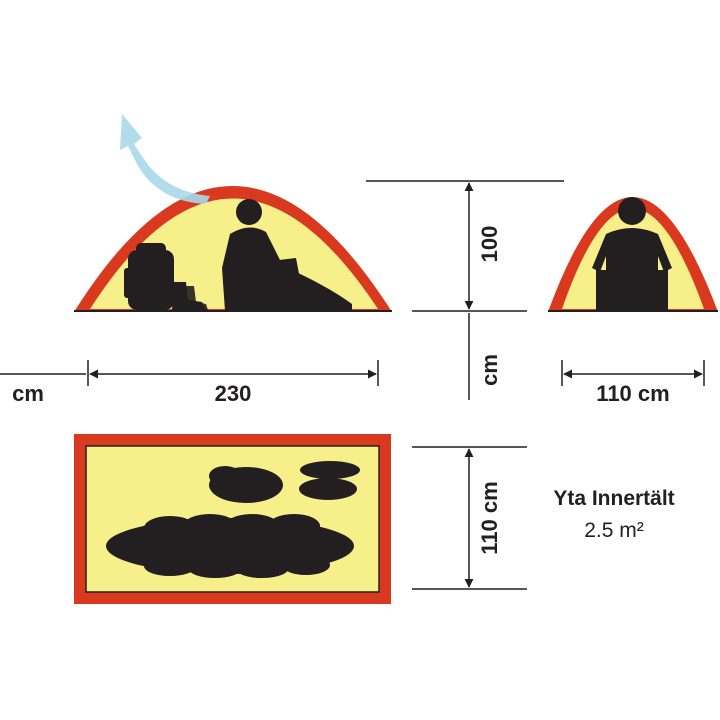 This screenshot has height=720, width=720. Describe the element at coordinates (165, 159) in the screenshot. I see `vent-arrow-icon` at that location.